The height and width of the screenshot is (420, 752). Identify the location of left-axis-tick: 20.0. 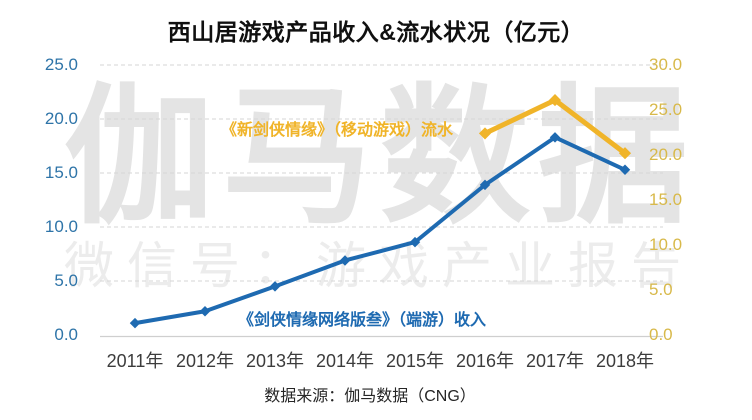
(61, 118).